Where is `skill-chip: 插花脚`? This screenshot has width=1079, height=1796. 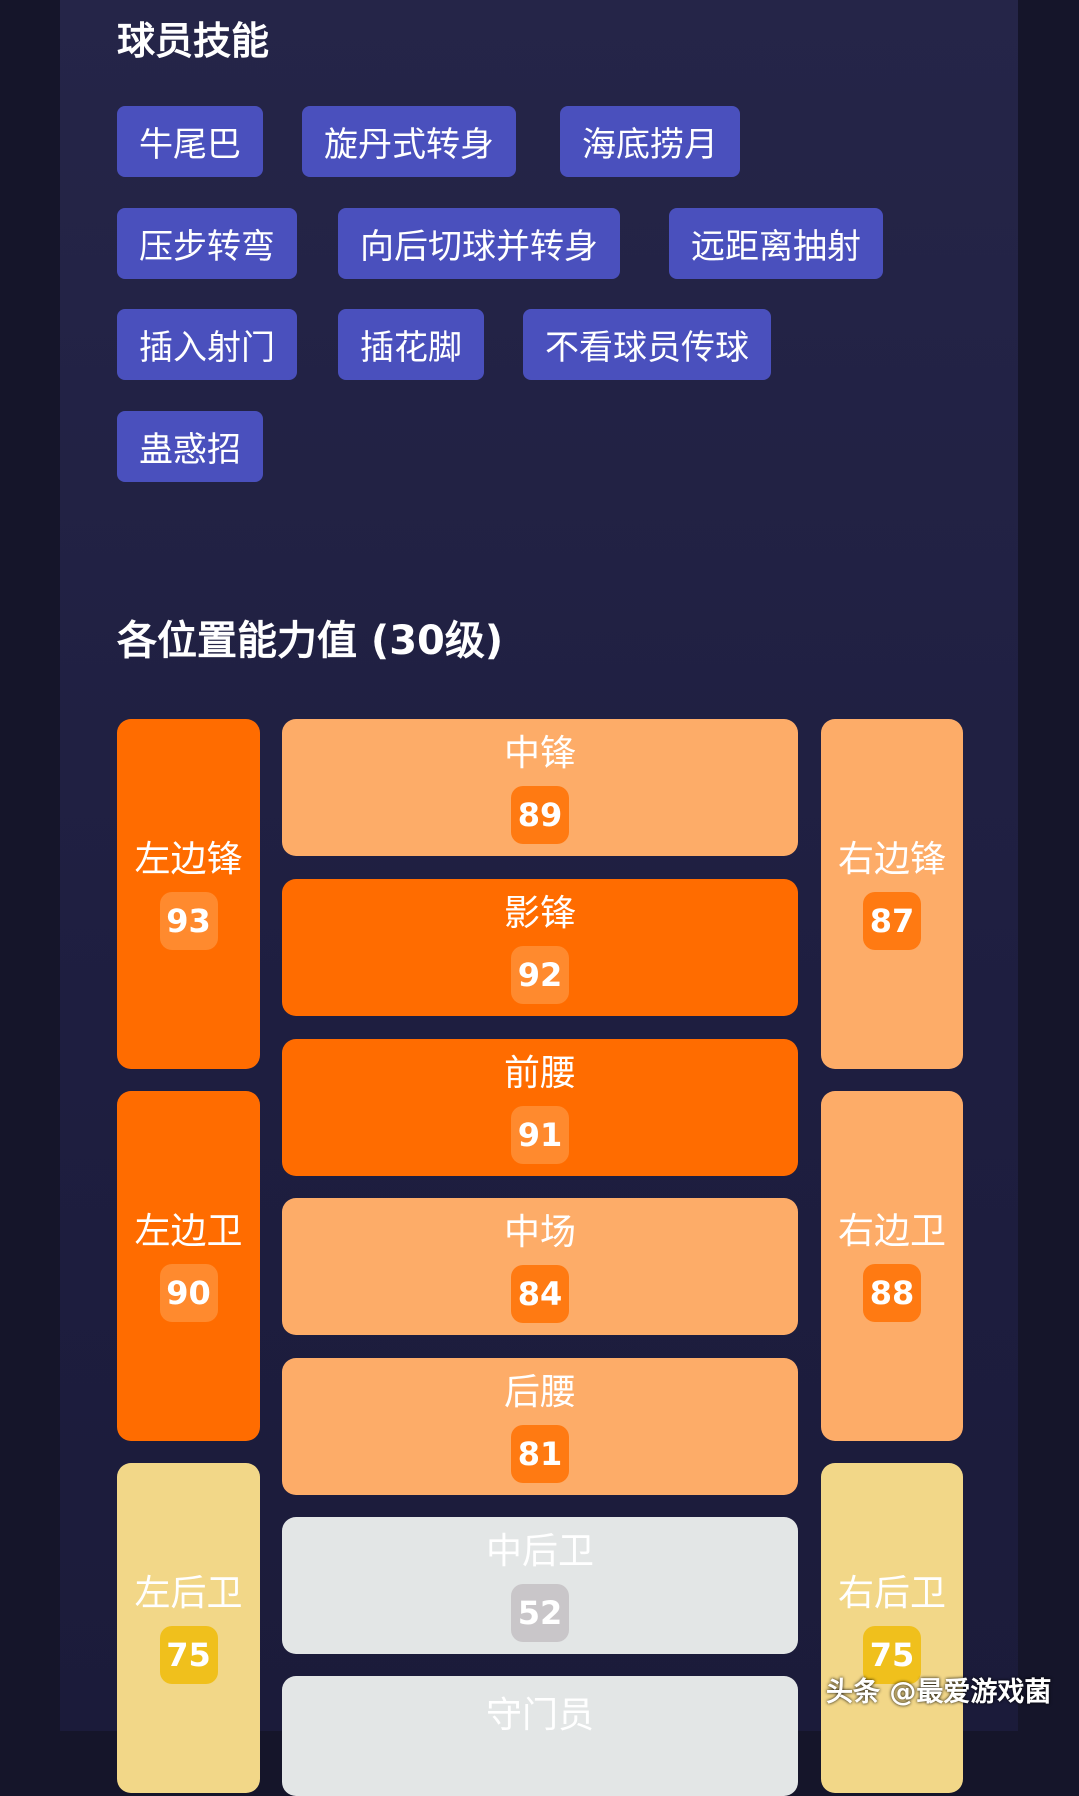 skill-chip: 插花脚 is located at coordinates (411, 344).